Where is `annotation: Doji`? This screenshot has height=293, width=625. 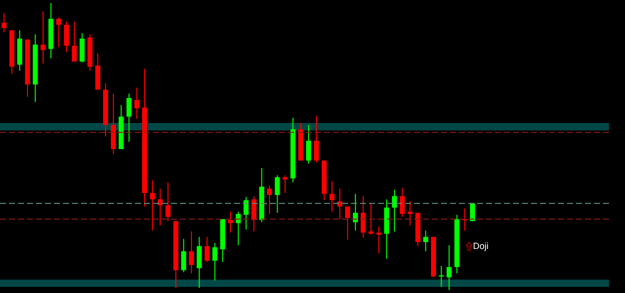 annotation: Doji is located at coordinates (481, 246).